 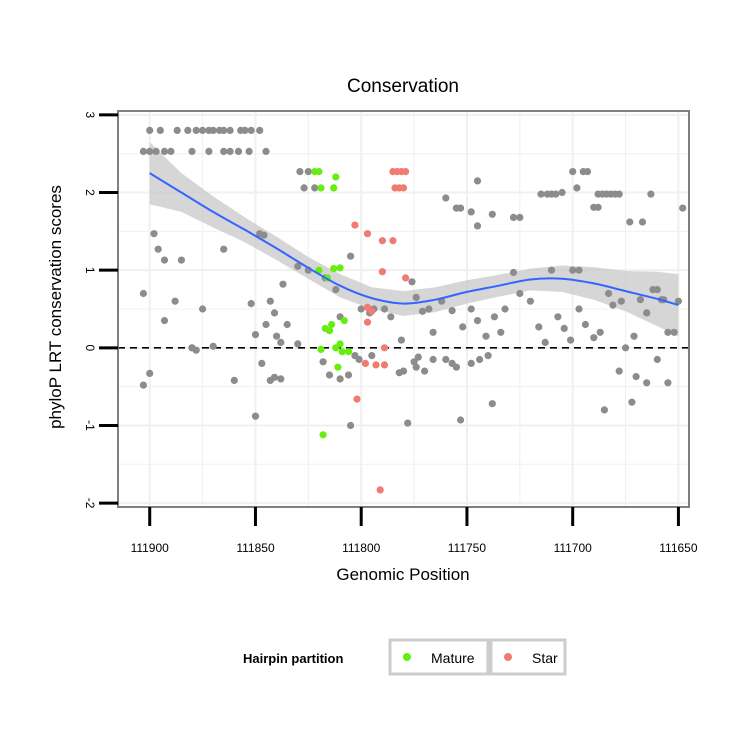 What do you see at coordinates (55, 307) in the screenshot?
I see `y-axis-title: phyloP LRT conservation scores` at bounding box center [55, 307].